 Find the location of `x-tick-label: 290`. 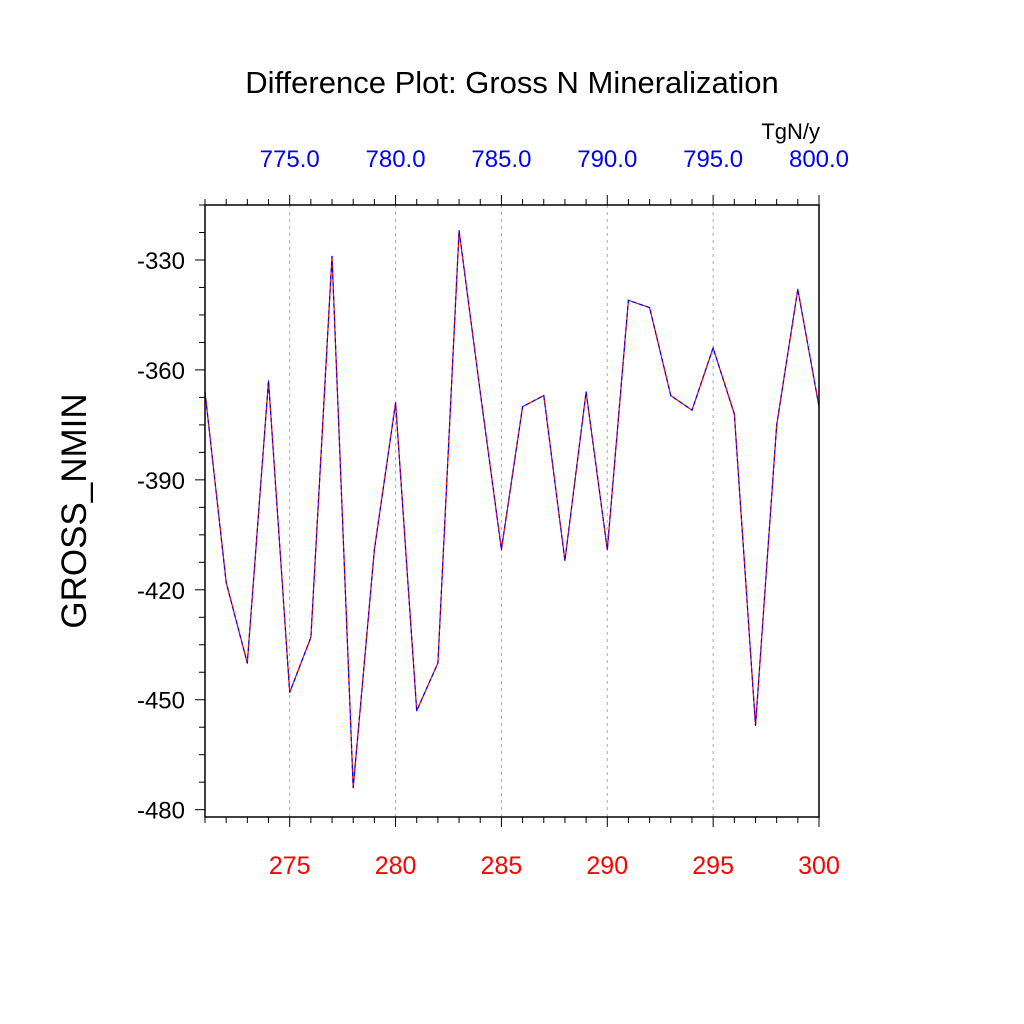

x-tick-label: 290 is located at coordinates (607, 866).